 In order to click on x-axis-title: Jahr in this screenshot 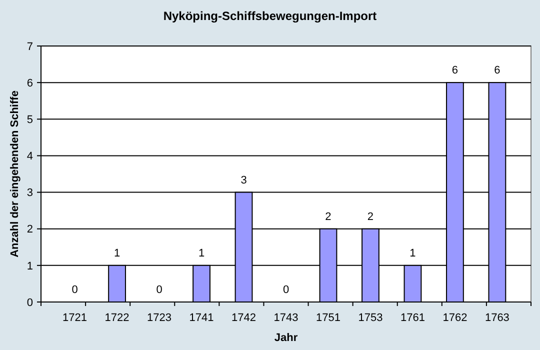, I will do `click(286, 338)`.